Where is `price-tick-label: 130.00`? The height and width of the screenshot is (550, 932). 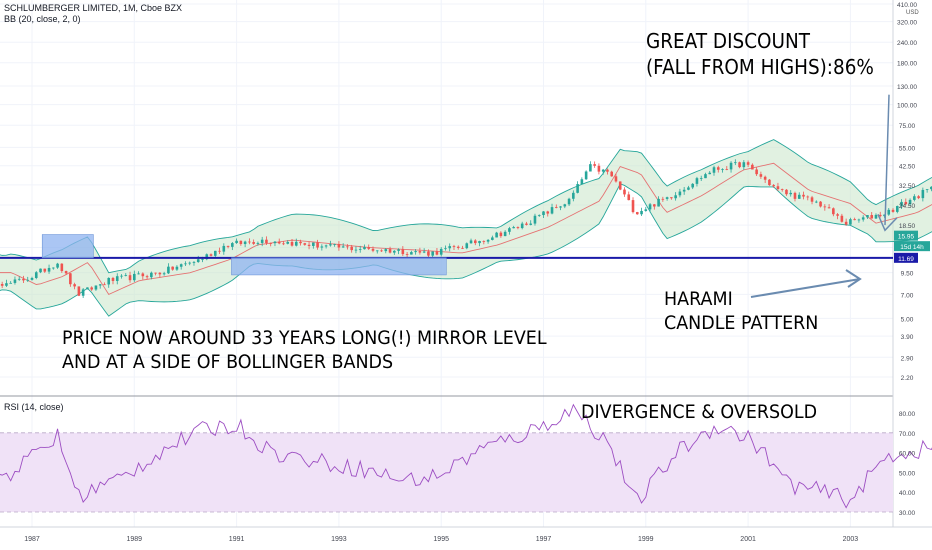 price-tick-label: 130.00 is located at coordinates (907, 87).